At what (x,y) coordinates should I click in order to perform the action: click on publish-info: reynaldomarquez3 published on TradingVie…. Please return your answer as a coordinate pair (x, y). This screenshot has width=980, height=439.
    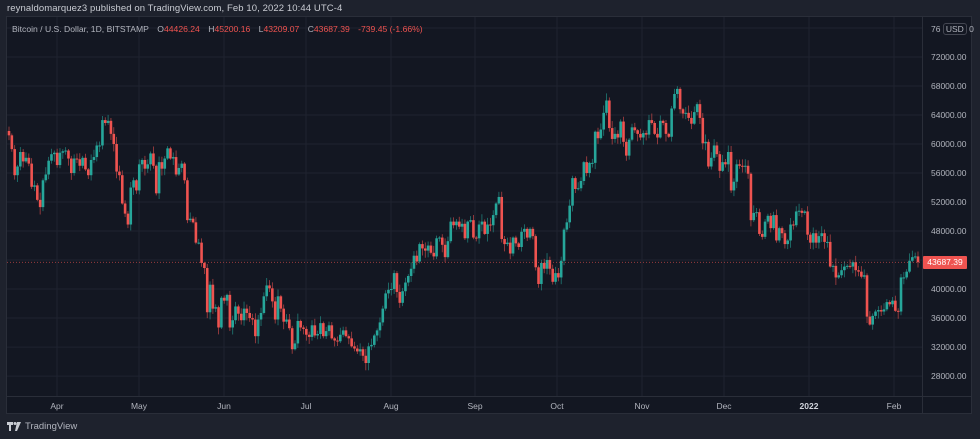
    Looking at the image, I should click on (175, 8).